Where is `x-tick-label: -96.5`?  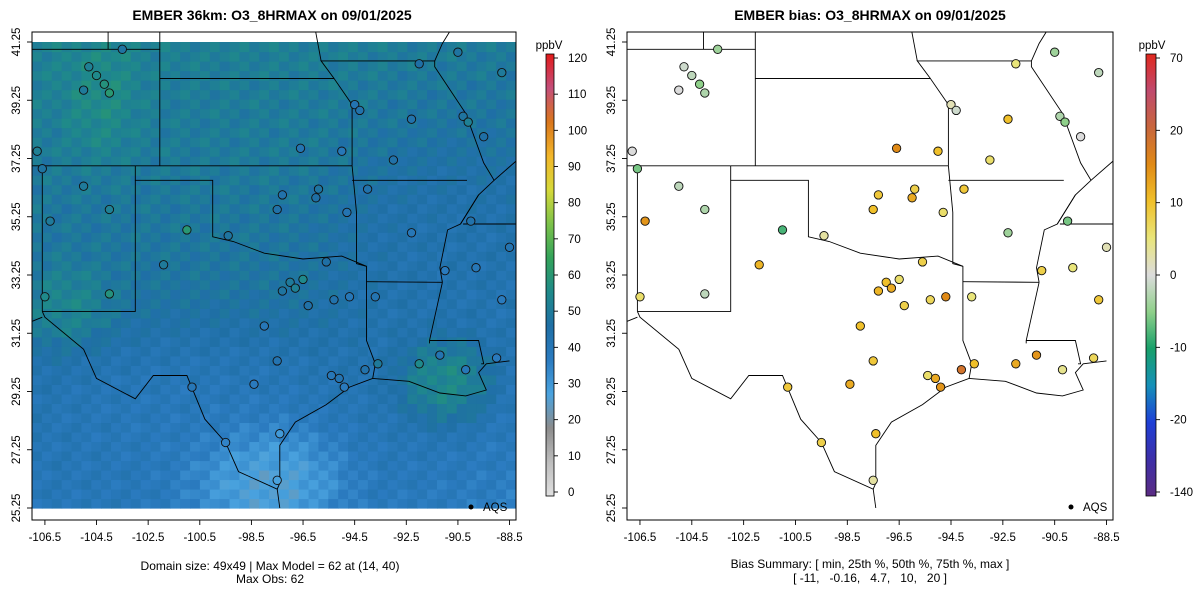 x-tick-label: -96.5 is located at coordinates (303, 538).